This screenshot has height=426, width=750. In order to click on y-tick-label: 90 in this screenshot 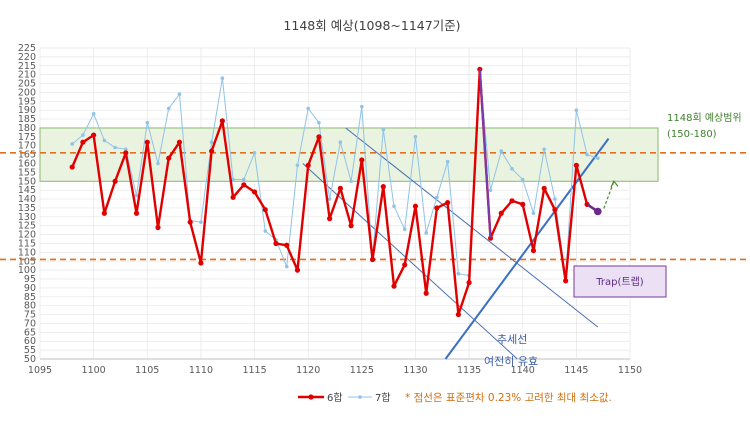, I will do `click(30, 288)`.